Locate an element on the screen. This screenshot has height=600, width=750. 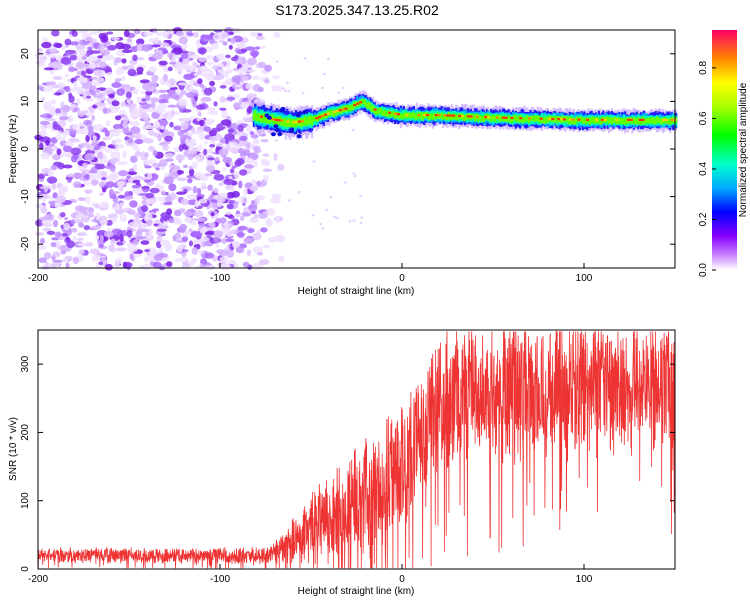
y-tick-label: 0 is located at coordinates (25, 149).